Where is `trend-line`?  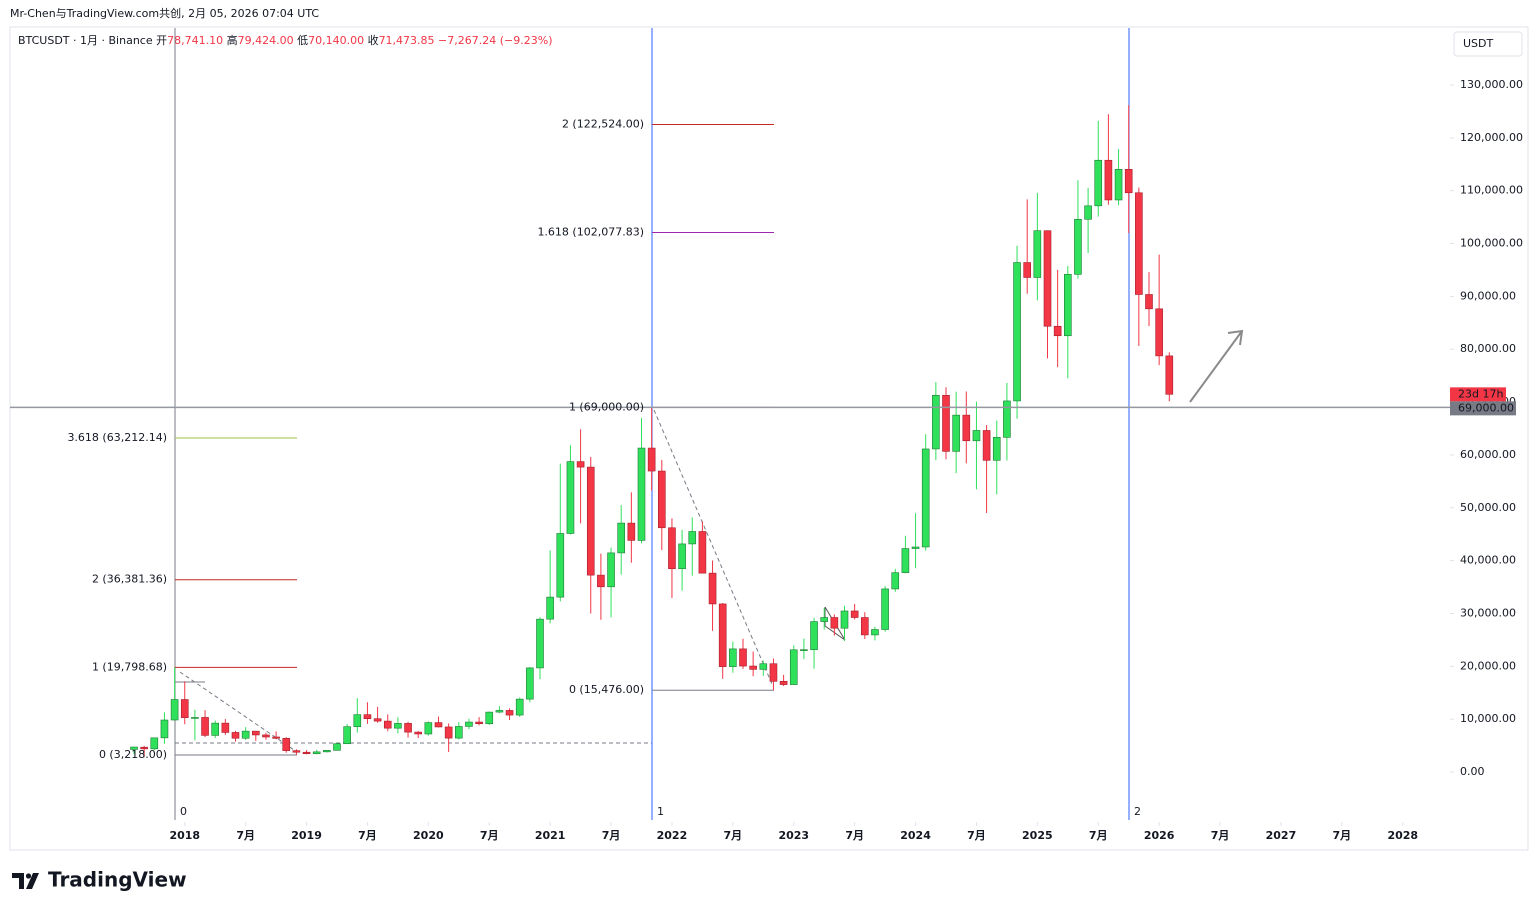
trend-line is located at coordinates (713, 547).